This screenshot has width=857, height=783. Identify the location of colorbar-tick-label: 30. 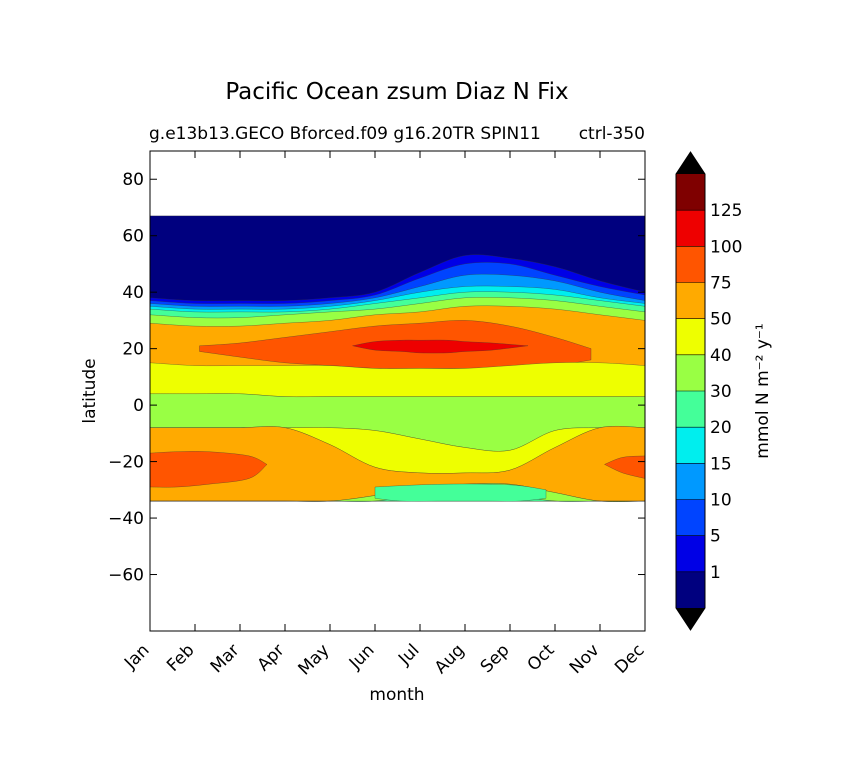
(721, 392).